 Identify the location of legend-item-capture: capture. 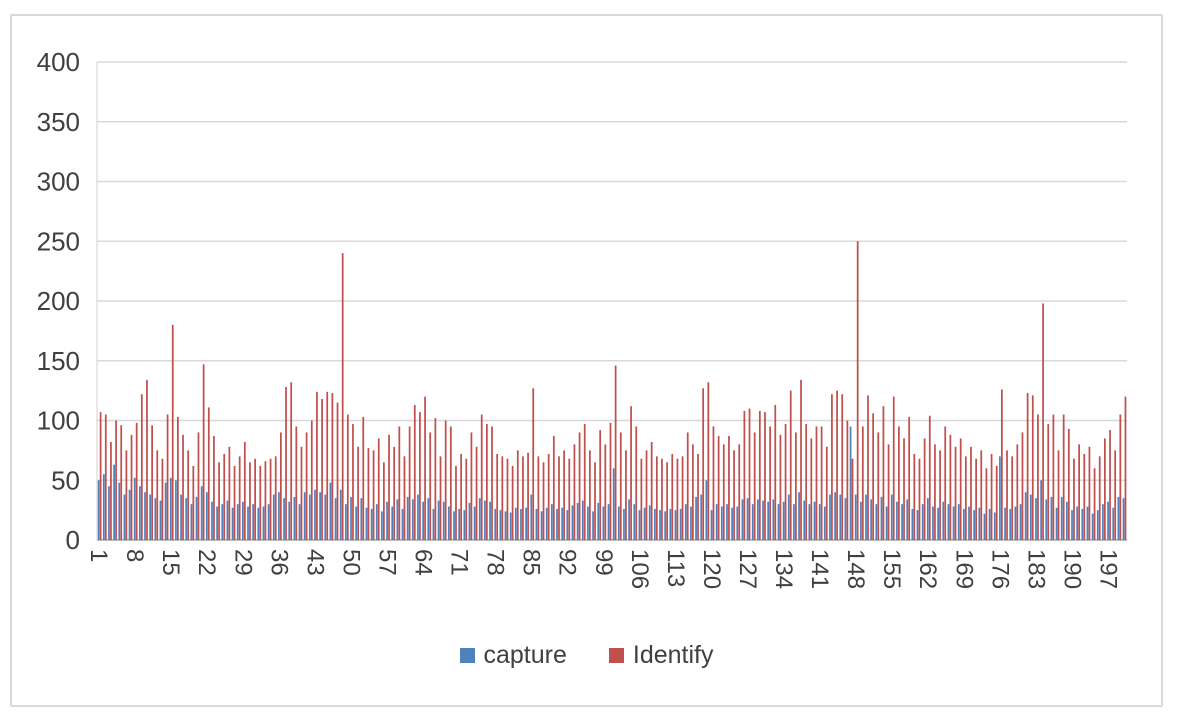
(513, 655).